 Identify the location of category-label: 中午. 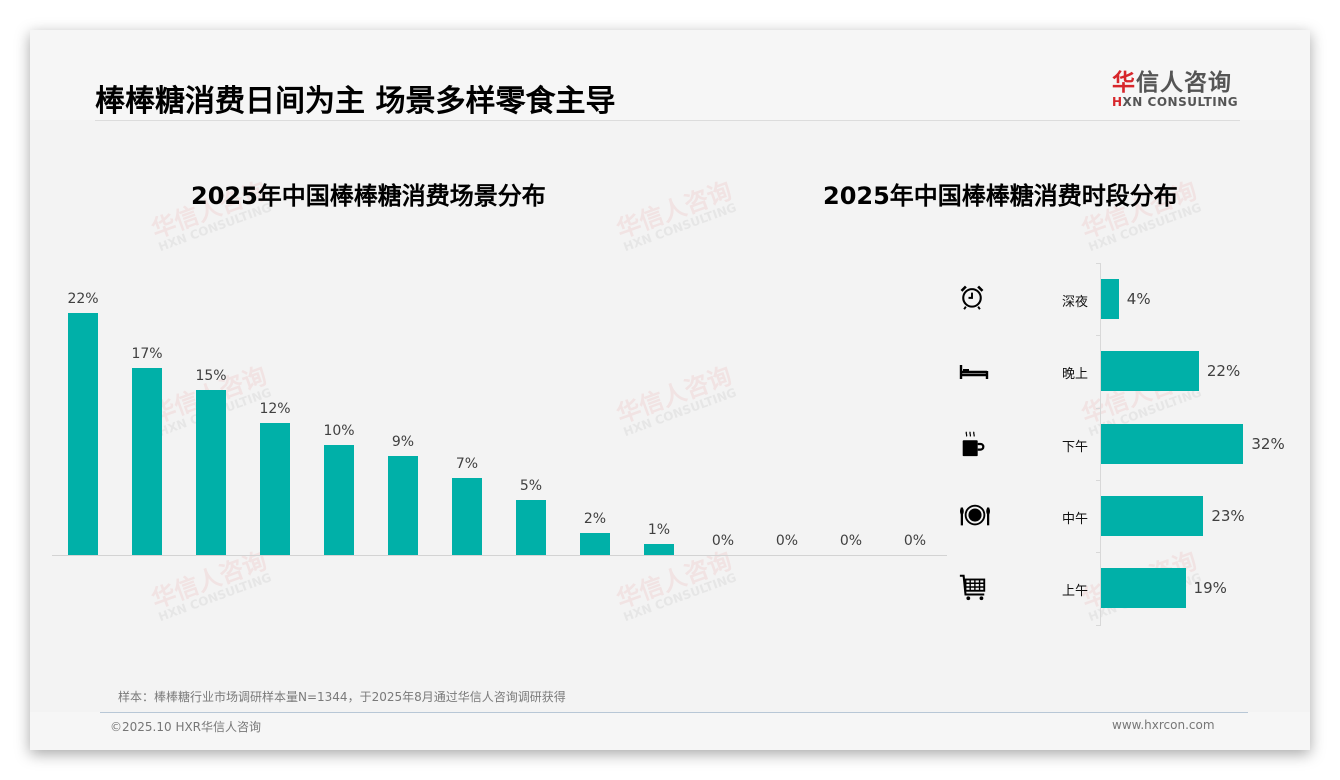
(1075, 519).